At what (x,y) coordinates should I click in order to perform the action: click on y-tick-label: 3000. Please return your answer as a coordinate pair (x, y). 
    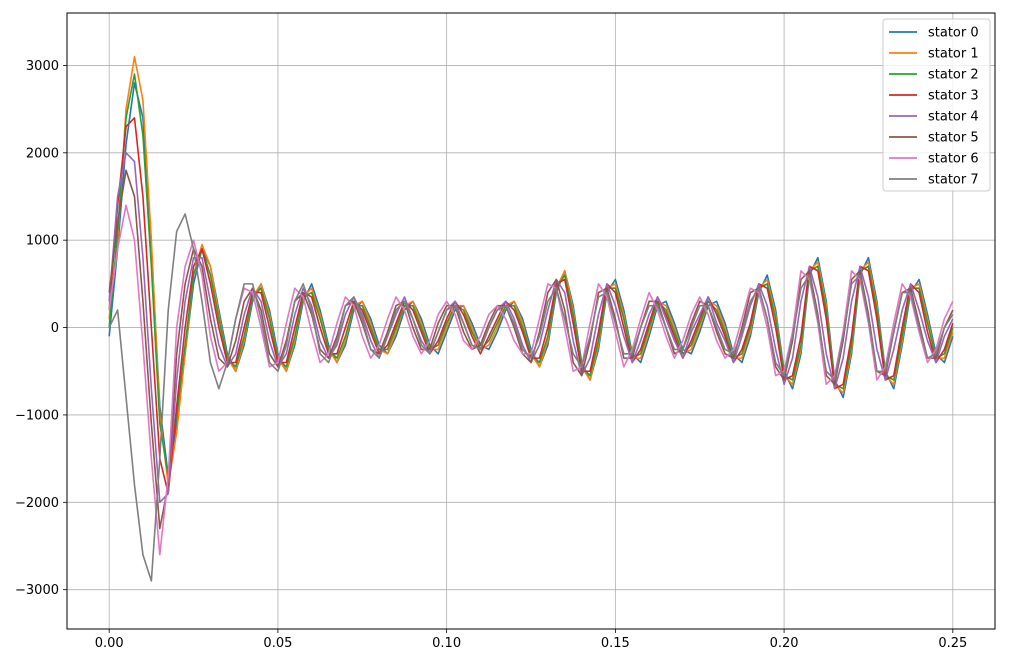
    Looking at the image, I should click on (42, 66).